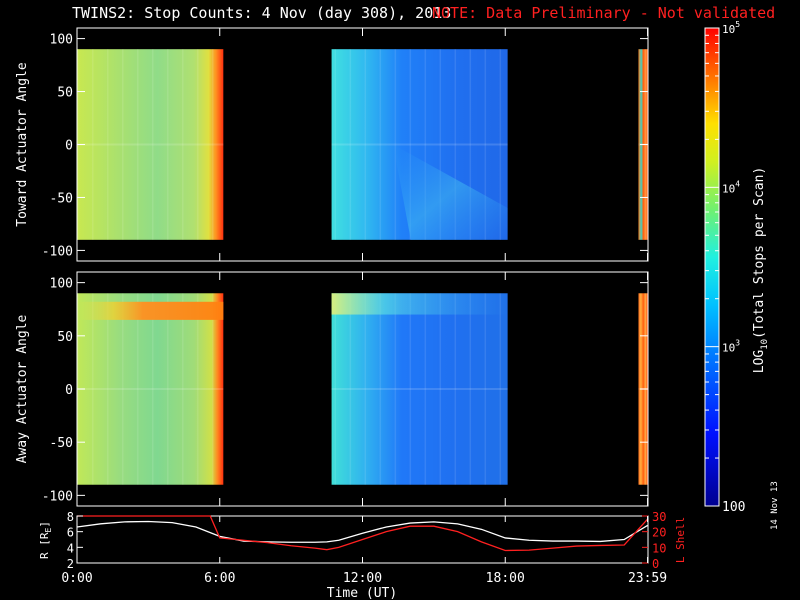 The height and width of the screenshot is (600, 800). Describe the element at coordinates (775, 505) in the screenshot. I see `date-stamp: 14 Nov 13` at that location.